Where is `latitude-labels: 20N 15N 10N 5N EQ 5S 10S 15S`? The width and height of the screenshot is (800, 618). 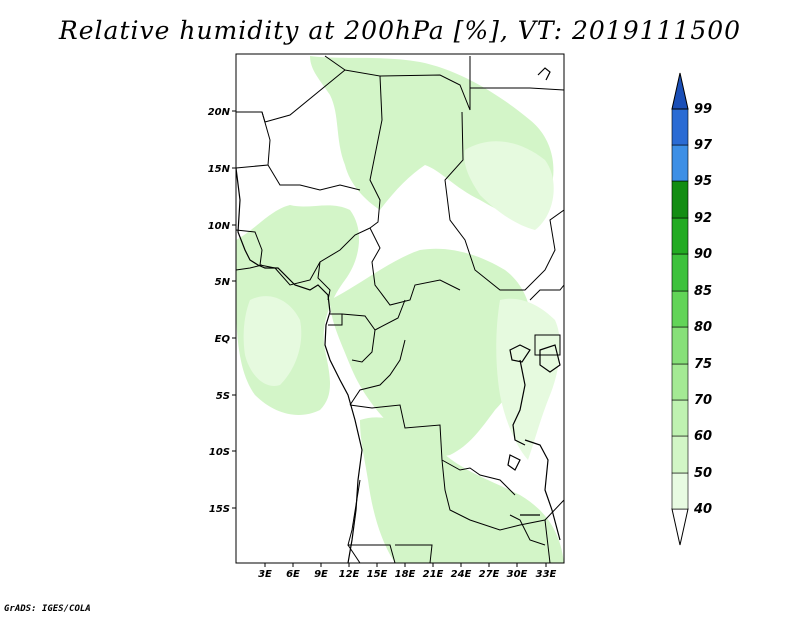
latitude-labels: 20N 15N 10N 5N EQ 5S 10S 15S is located at coordinates (219, 311).